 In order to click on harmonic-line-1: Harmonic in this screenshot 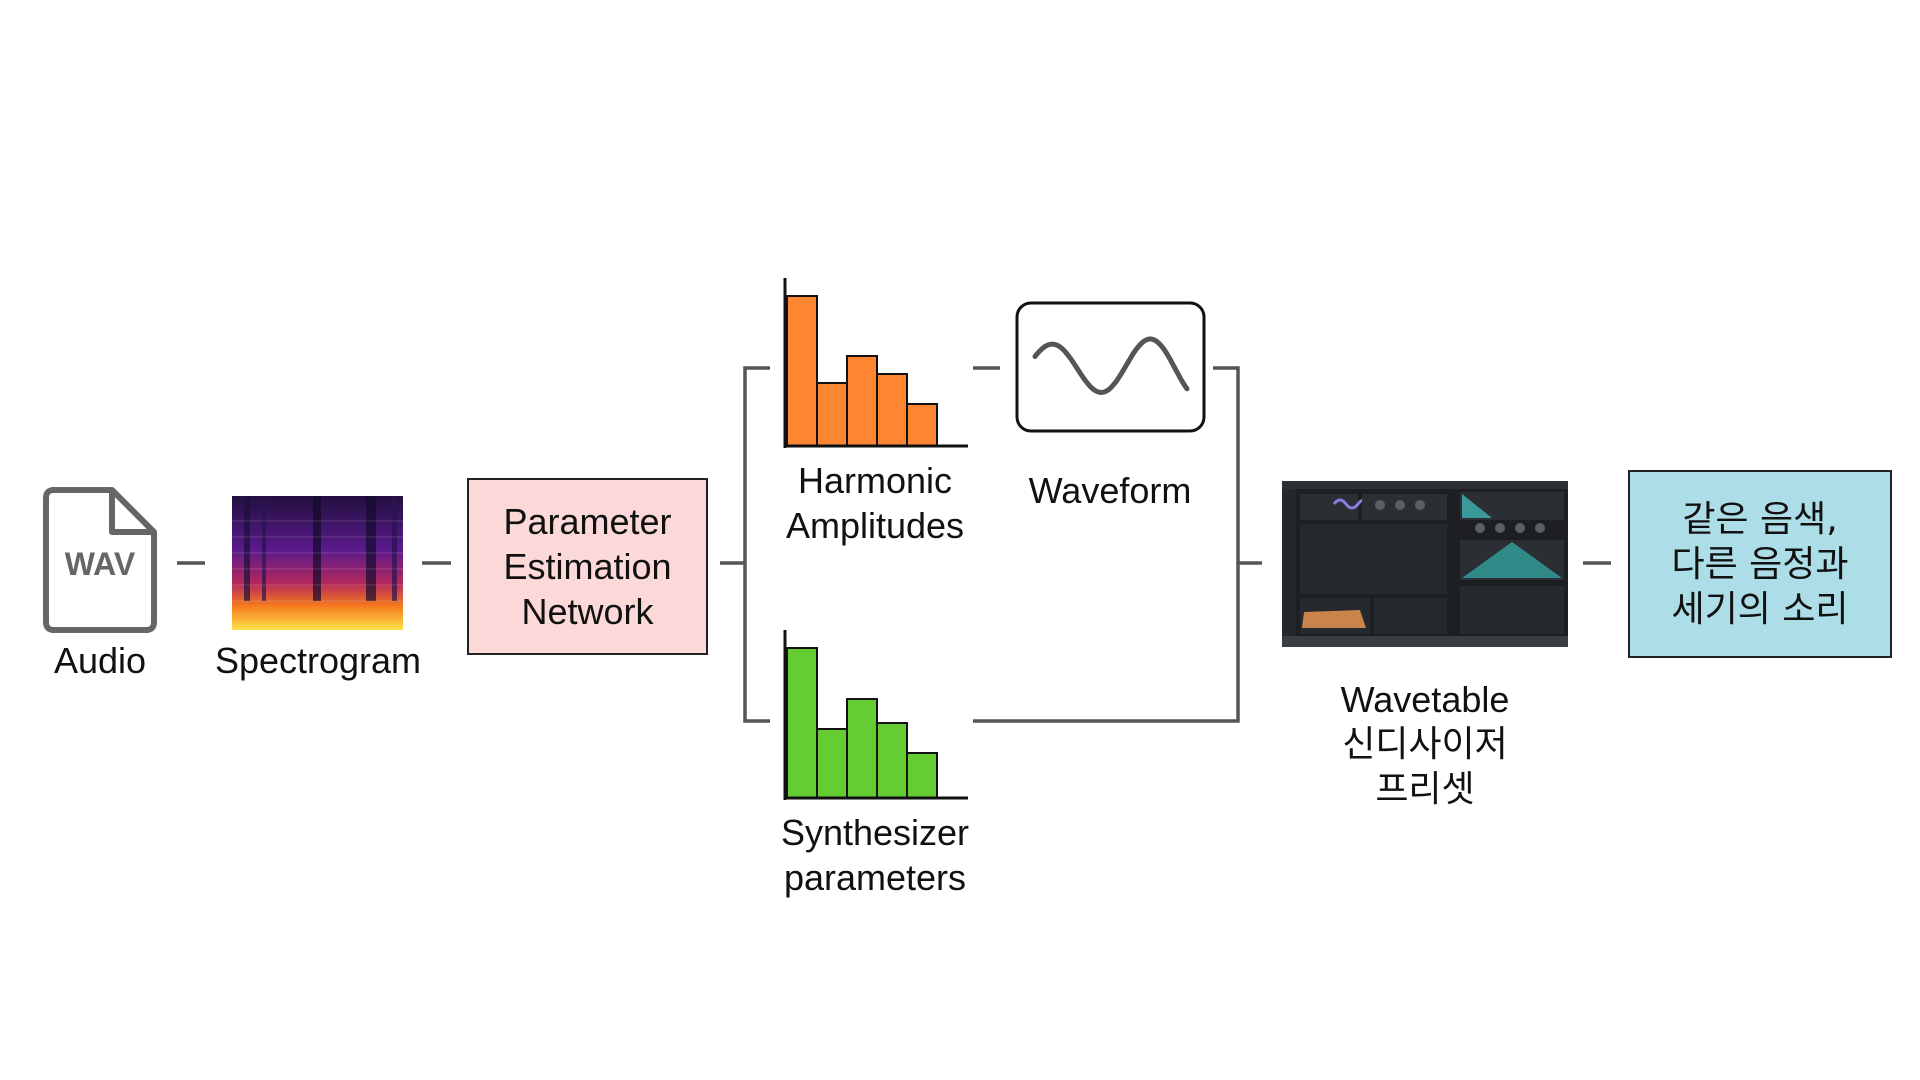, I will do `click(875, 480)`.